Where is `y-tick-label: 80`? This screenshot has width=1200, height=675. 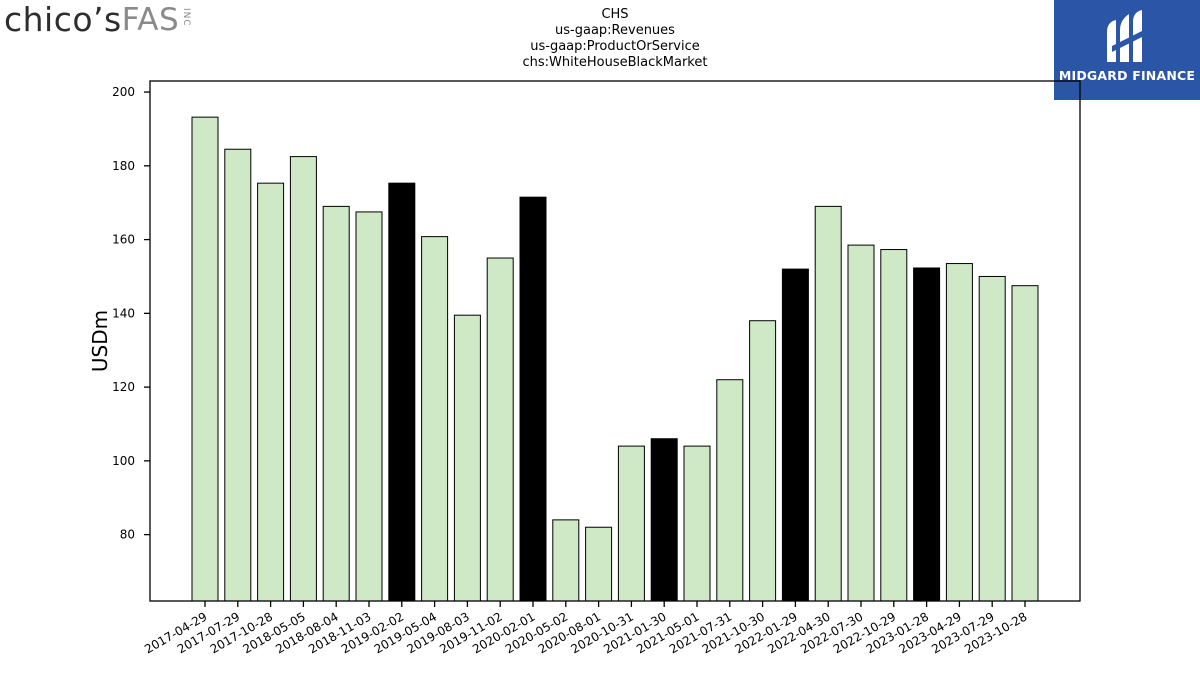 y-tick-label: 80 is located at coordinates (127, 535).